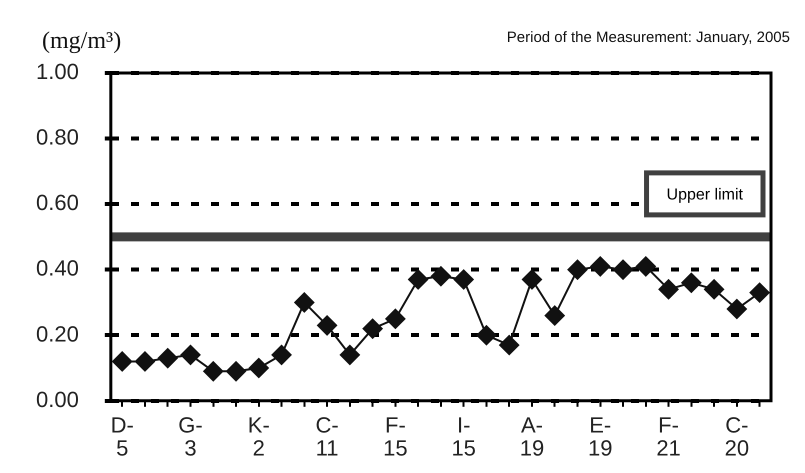 This screenshot has width=805, height=473. Describe the element at coordinates (190, 436) in the screenshot. I see `x-tick-label: G- 3` at that location.